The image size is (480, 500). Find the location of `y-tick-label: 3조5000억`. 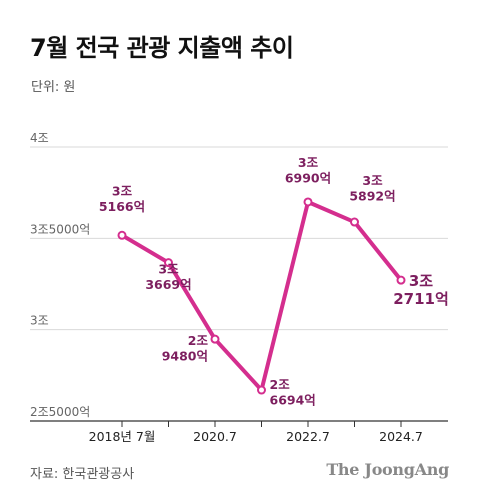

y-tick-label: 3조5000억 is located at coordinates (60, 229).